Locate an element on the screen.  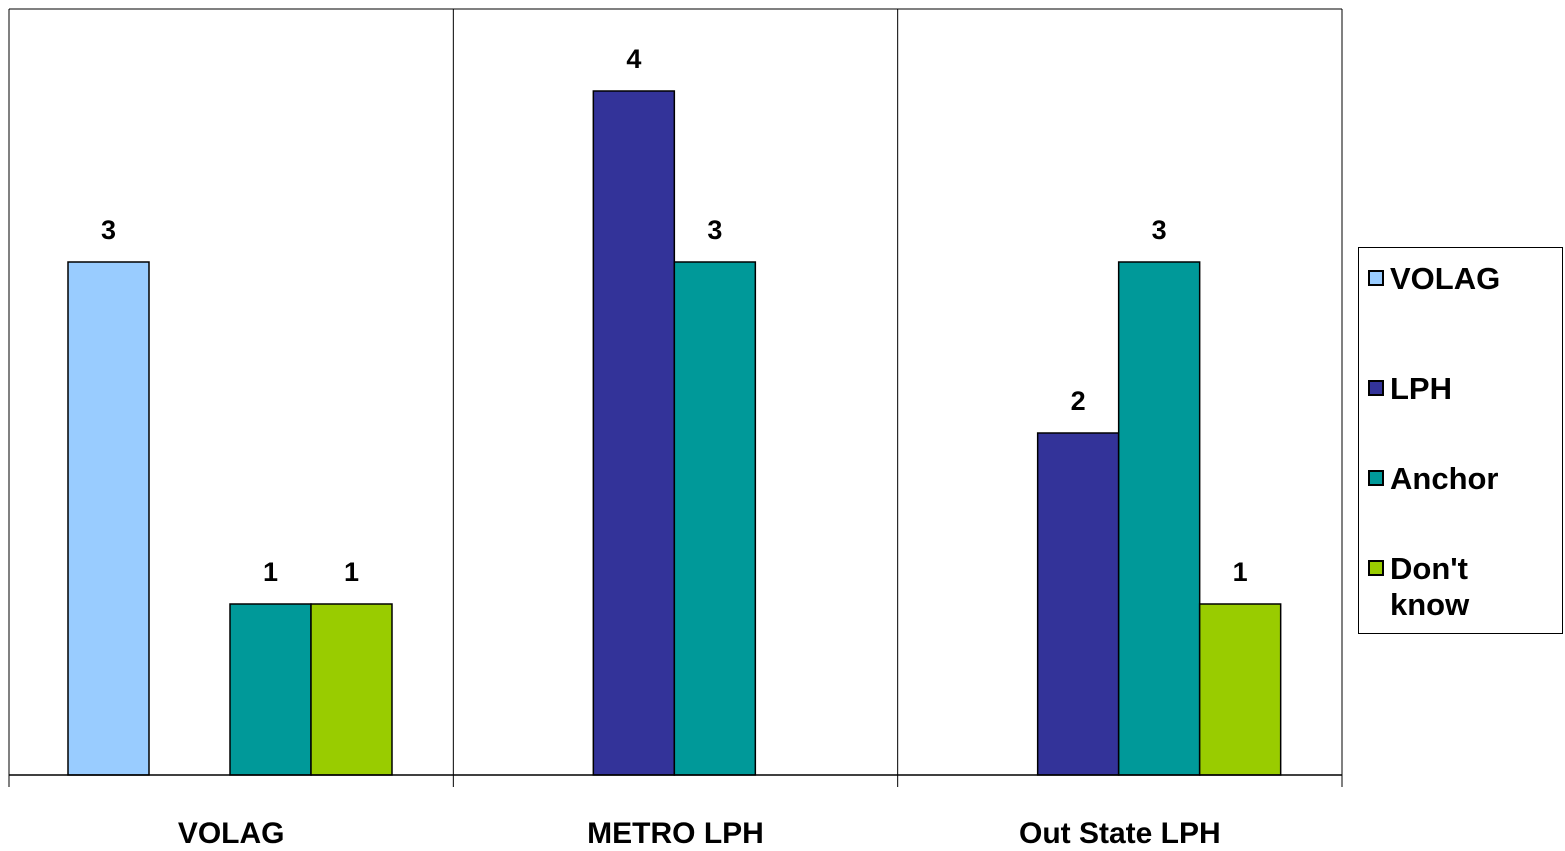
legend-swatch-anchor is located at coordinates (1376, 478).